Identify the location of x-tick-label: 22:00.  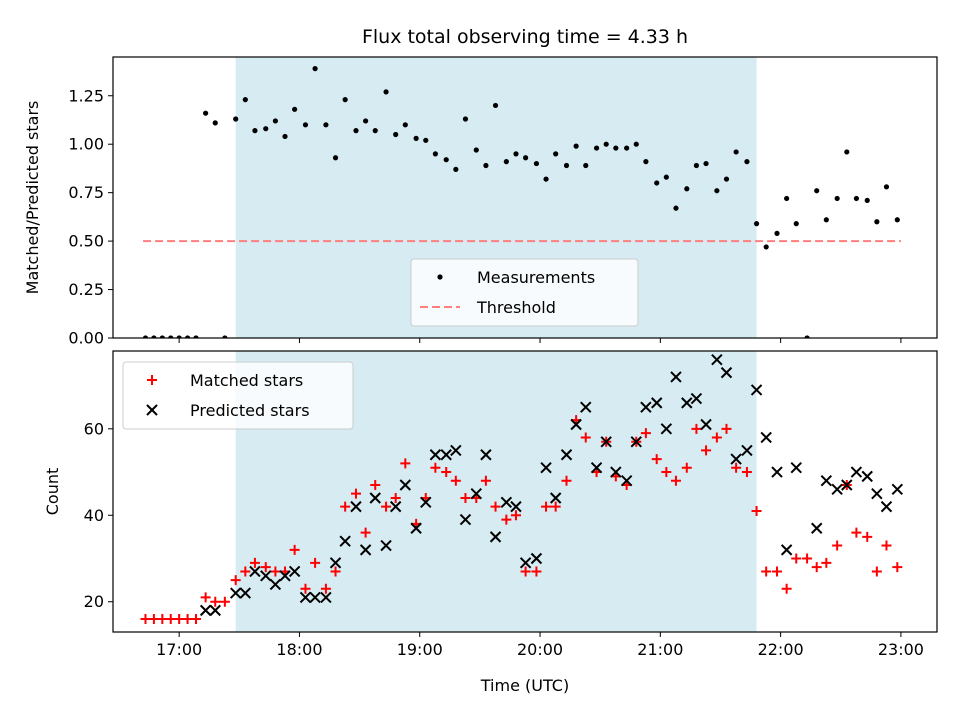
(781, 649).